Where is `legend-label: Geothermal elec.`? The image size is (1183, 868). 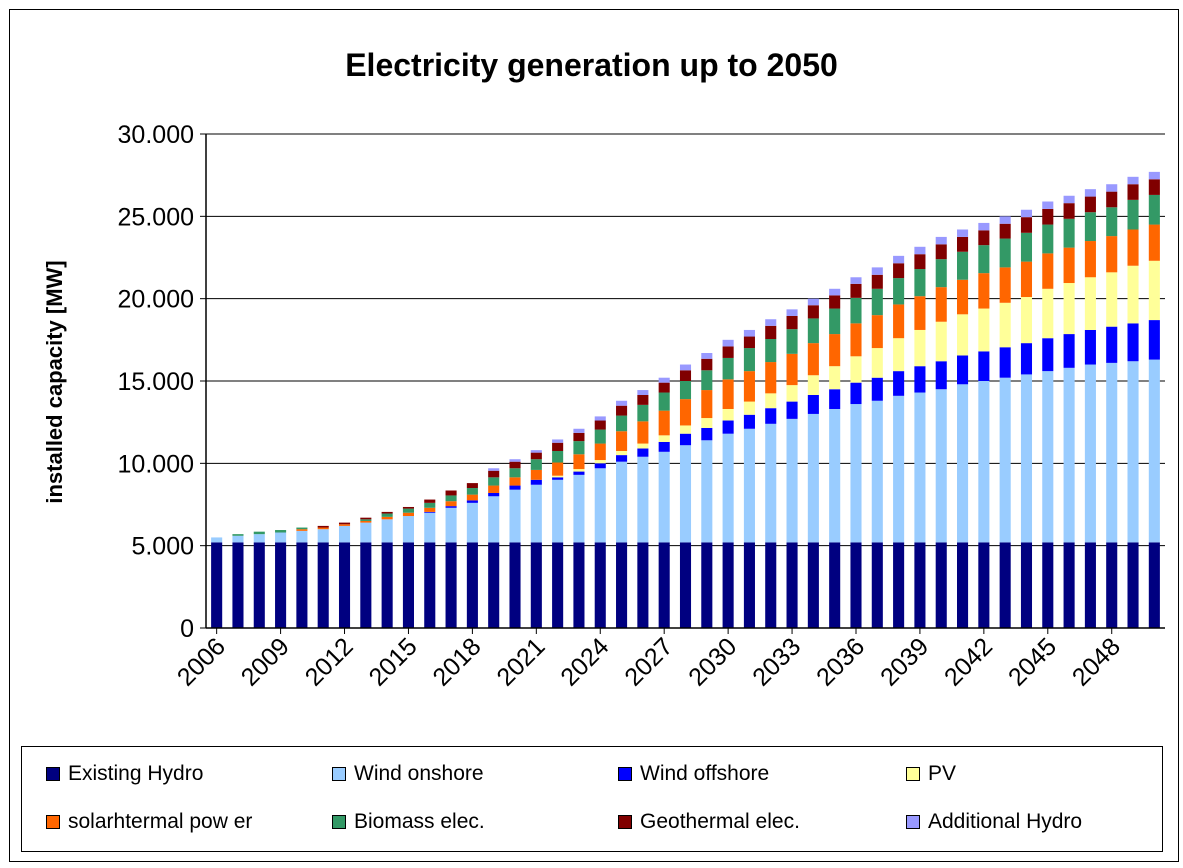
legend-label: Geothermal elec. is located at coordinates (720, 821).